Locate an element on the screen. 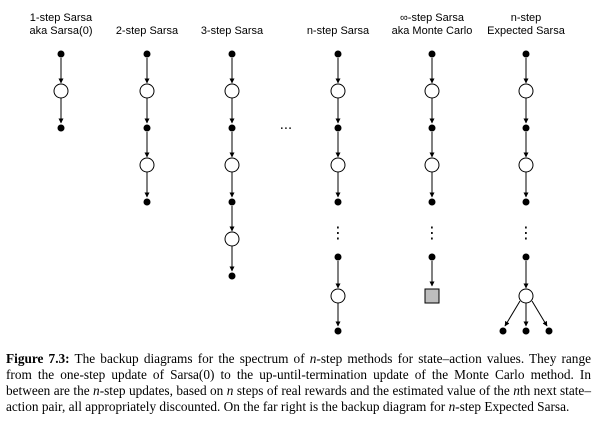 The height and width of the screenshot is (438, 595). backup-diagram-monte-carlo: ⋮ is located at coordinates (432, 177).